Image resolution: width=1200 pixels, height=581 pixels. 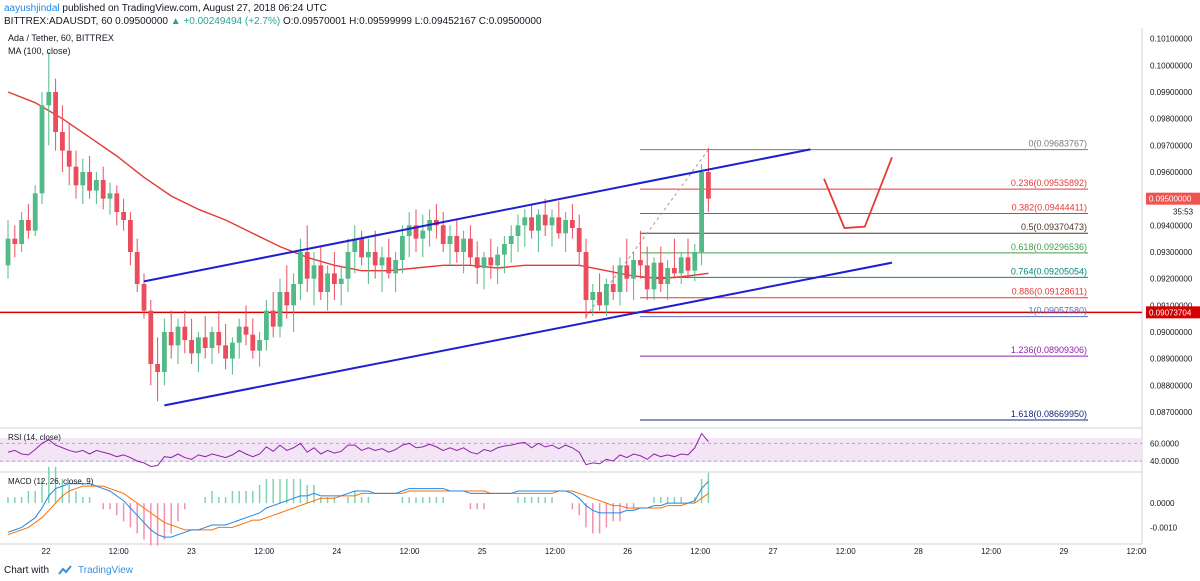 What do you see at coordinates (358, 449) in the screenshot?
I see `rsi-line` at bounding box center [358, 449].